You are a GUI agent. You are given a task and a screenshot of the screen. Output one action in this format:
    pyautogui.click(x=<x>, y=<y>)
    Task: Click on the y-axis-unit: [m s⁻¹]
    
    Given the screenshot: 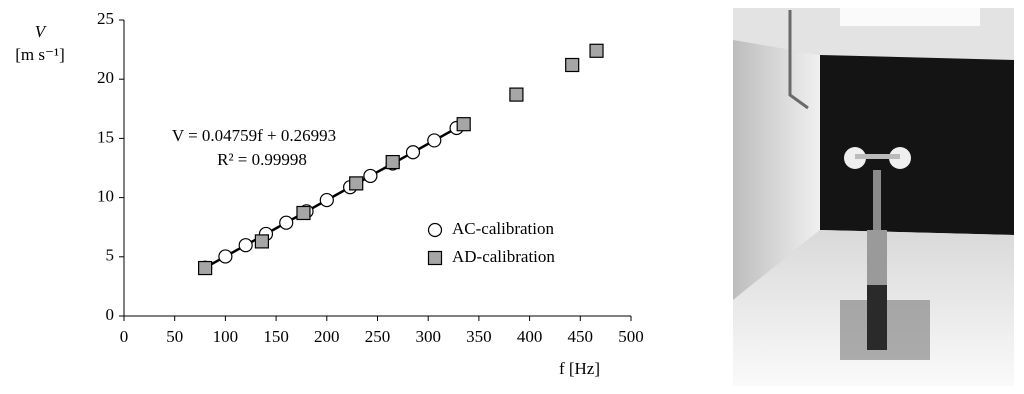 What is the action you would take?
    pyautogui.click(x=39, y=54)
    